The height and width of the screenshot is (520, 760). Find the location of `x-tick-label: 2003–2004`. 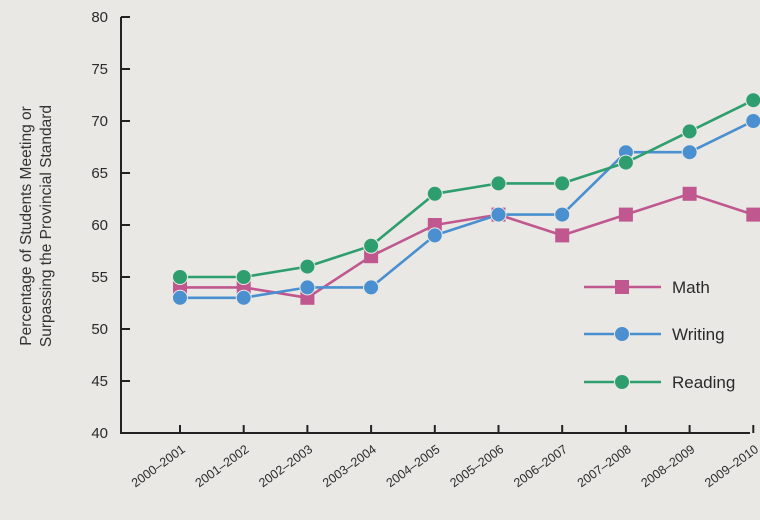

x-tick-label: 2003–2004 is located at coordinates (349, 466).